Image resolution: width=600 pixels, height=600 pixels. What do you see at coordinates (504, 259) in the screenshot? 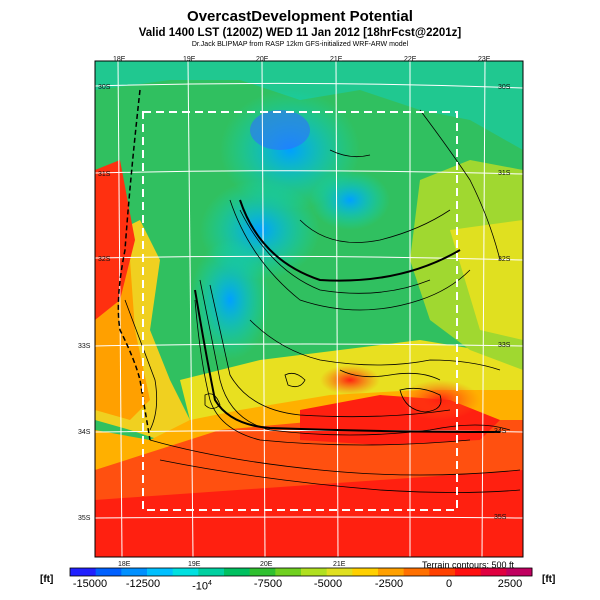
I see `lat-label-right-32s: 32S` at bounding box center [504, 259].